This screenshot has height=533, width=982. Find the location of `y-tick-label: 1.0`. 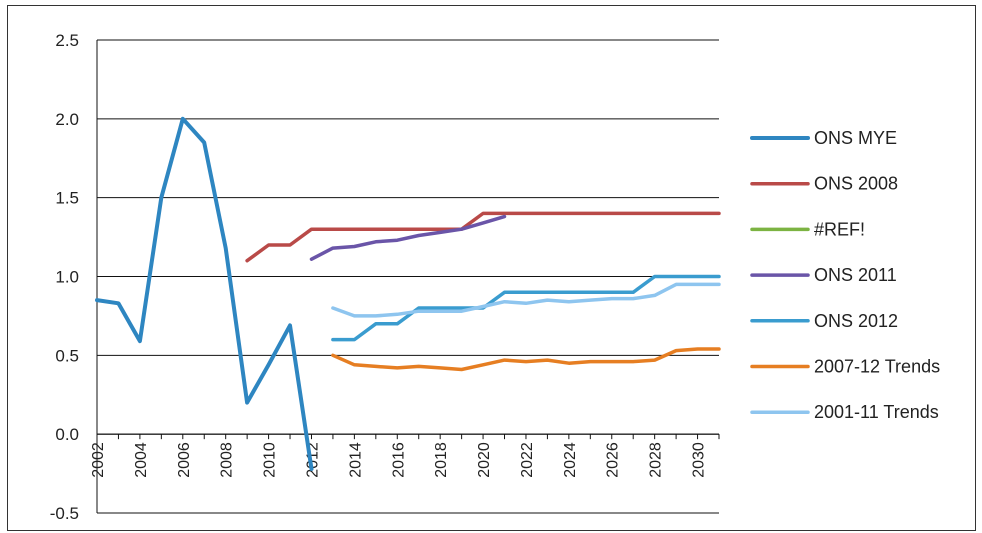

y-tick-label: 1.0 is located at coordinates (67, 277).